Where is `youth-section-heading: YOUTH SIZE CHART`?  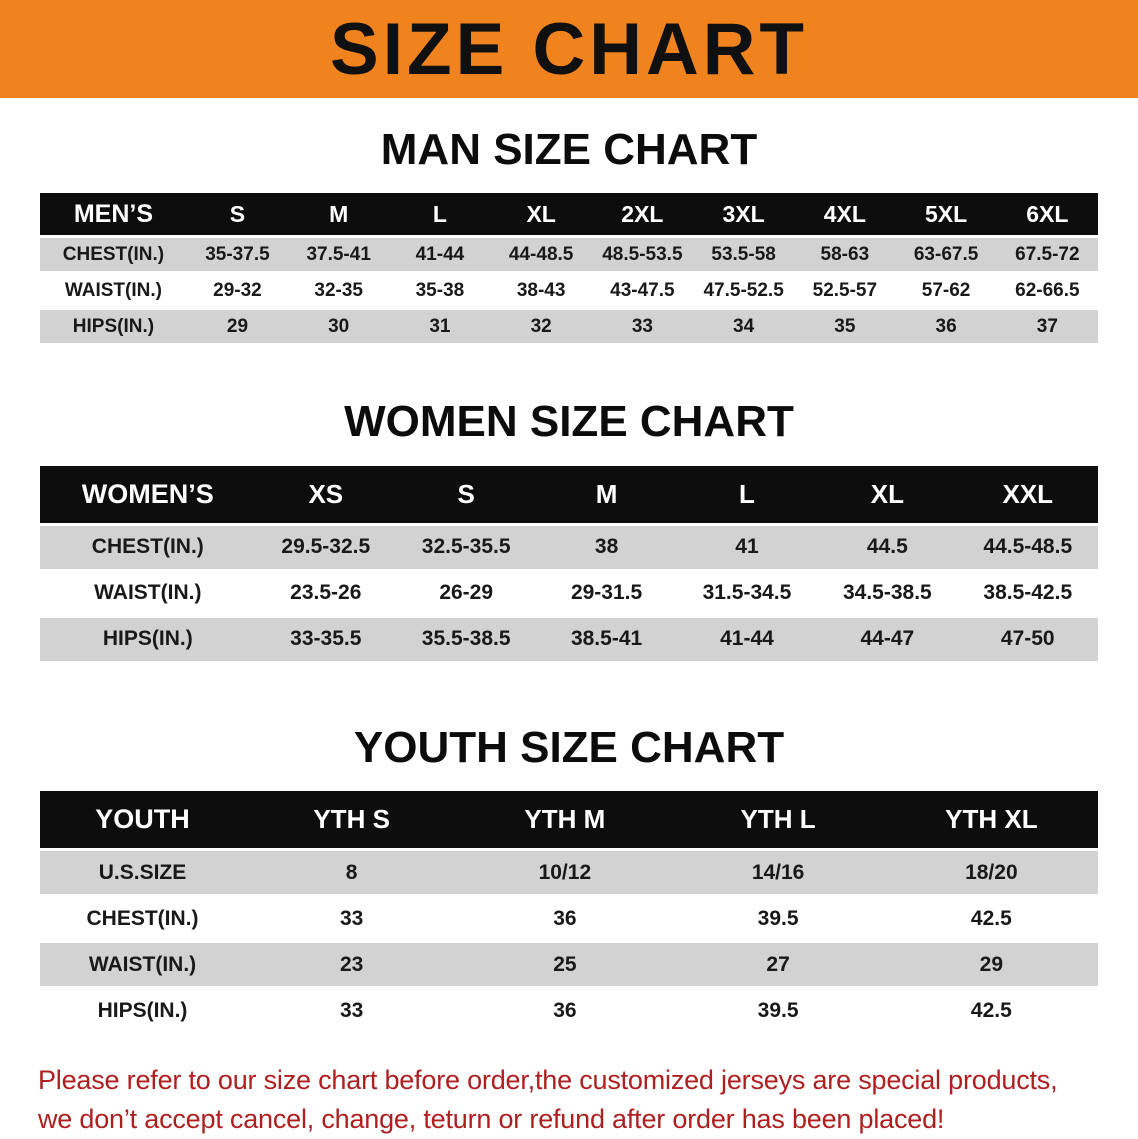 youth-section-heading: YOUTH SIZE CHART is located at coordinates (569, 747).